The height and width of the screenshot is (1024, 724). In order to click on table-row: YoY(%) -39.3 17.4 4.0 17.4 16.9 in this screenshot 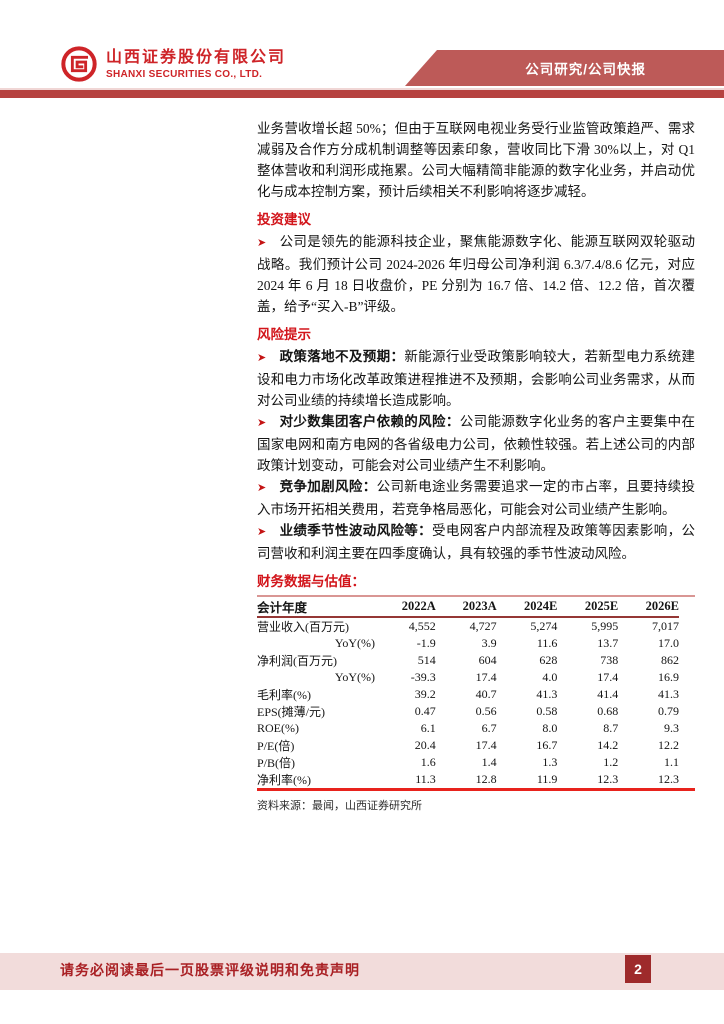, I will do `click(468, 677)`.